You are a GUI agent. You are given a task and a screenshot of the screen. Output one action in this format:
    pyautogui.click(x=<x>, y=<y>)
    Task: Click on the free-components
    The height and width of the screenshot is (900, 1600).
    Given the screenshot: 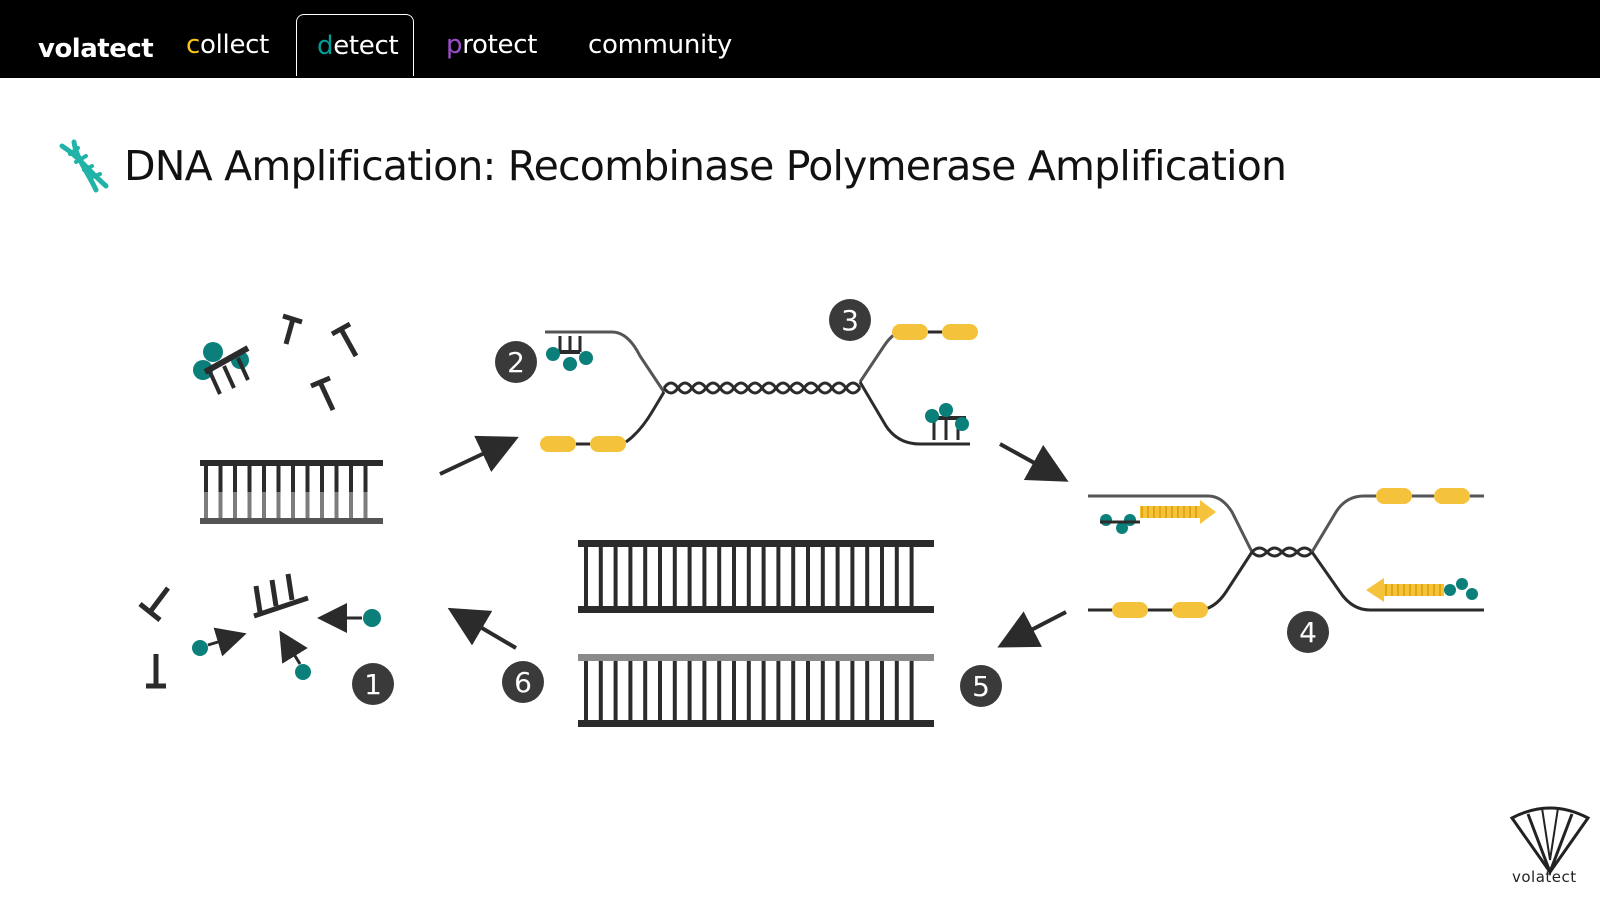 What is the action you would take?
    pyautogui.click(x=223, y=631)
    